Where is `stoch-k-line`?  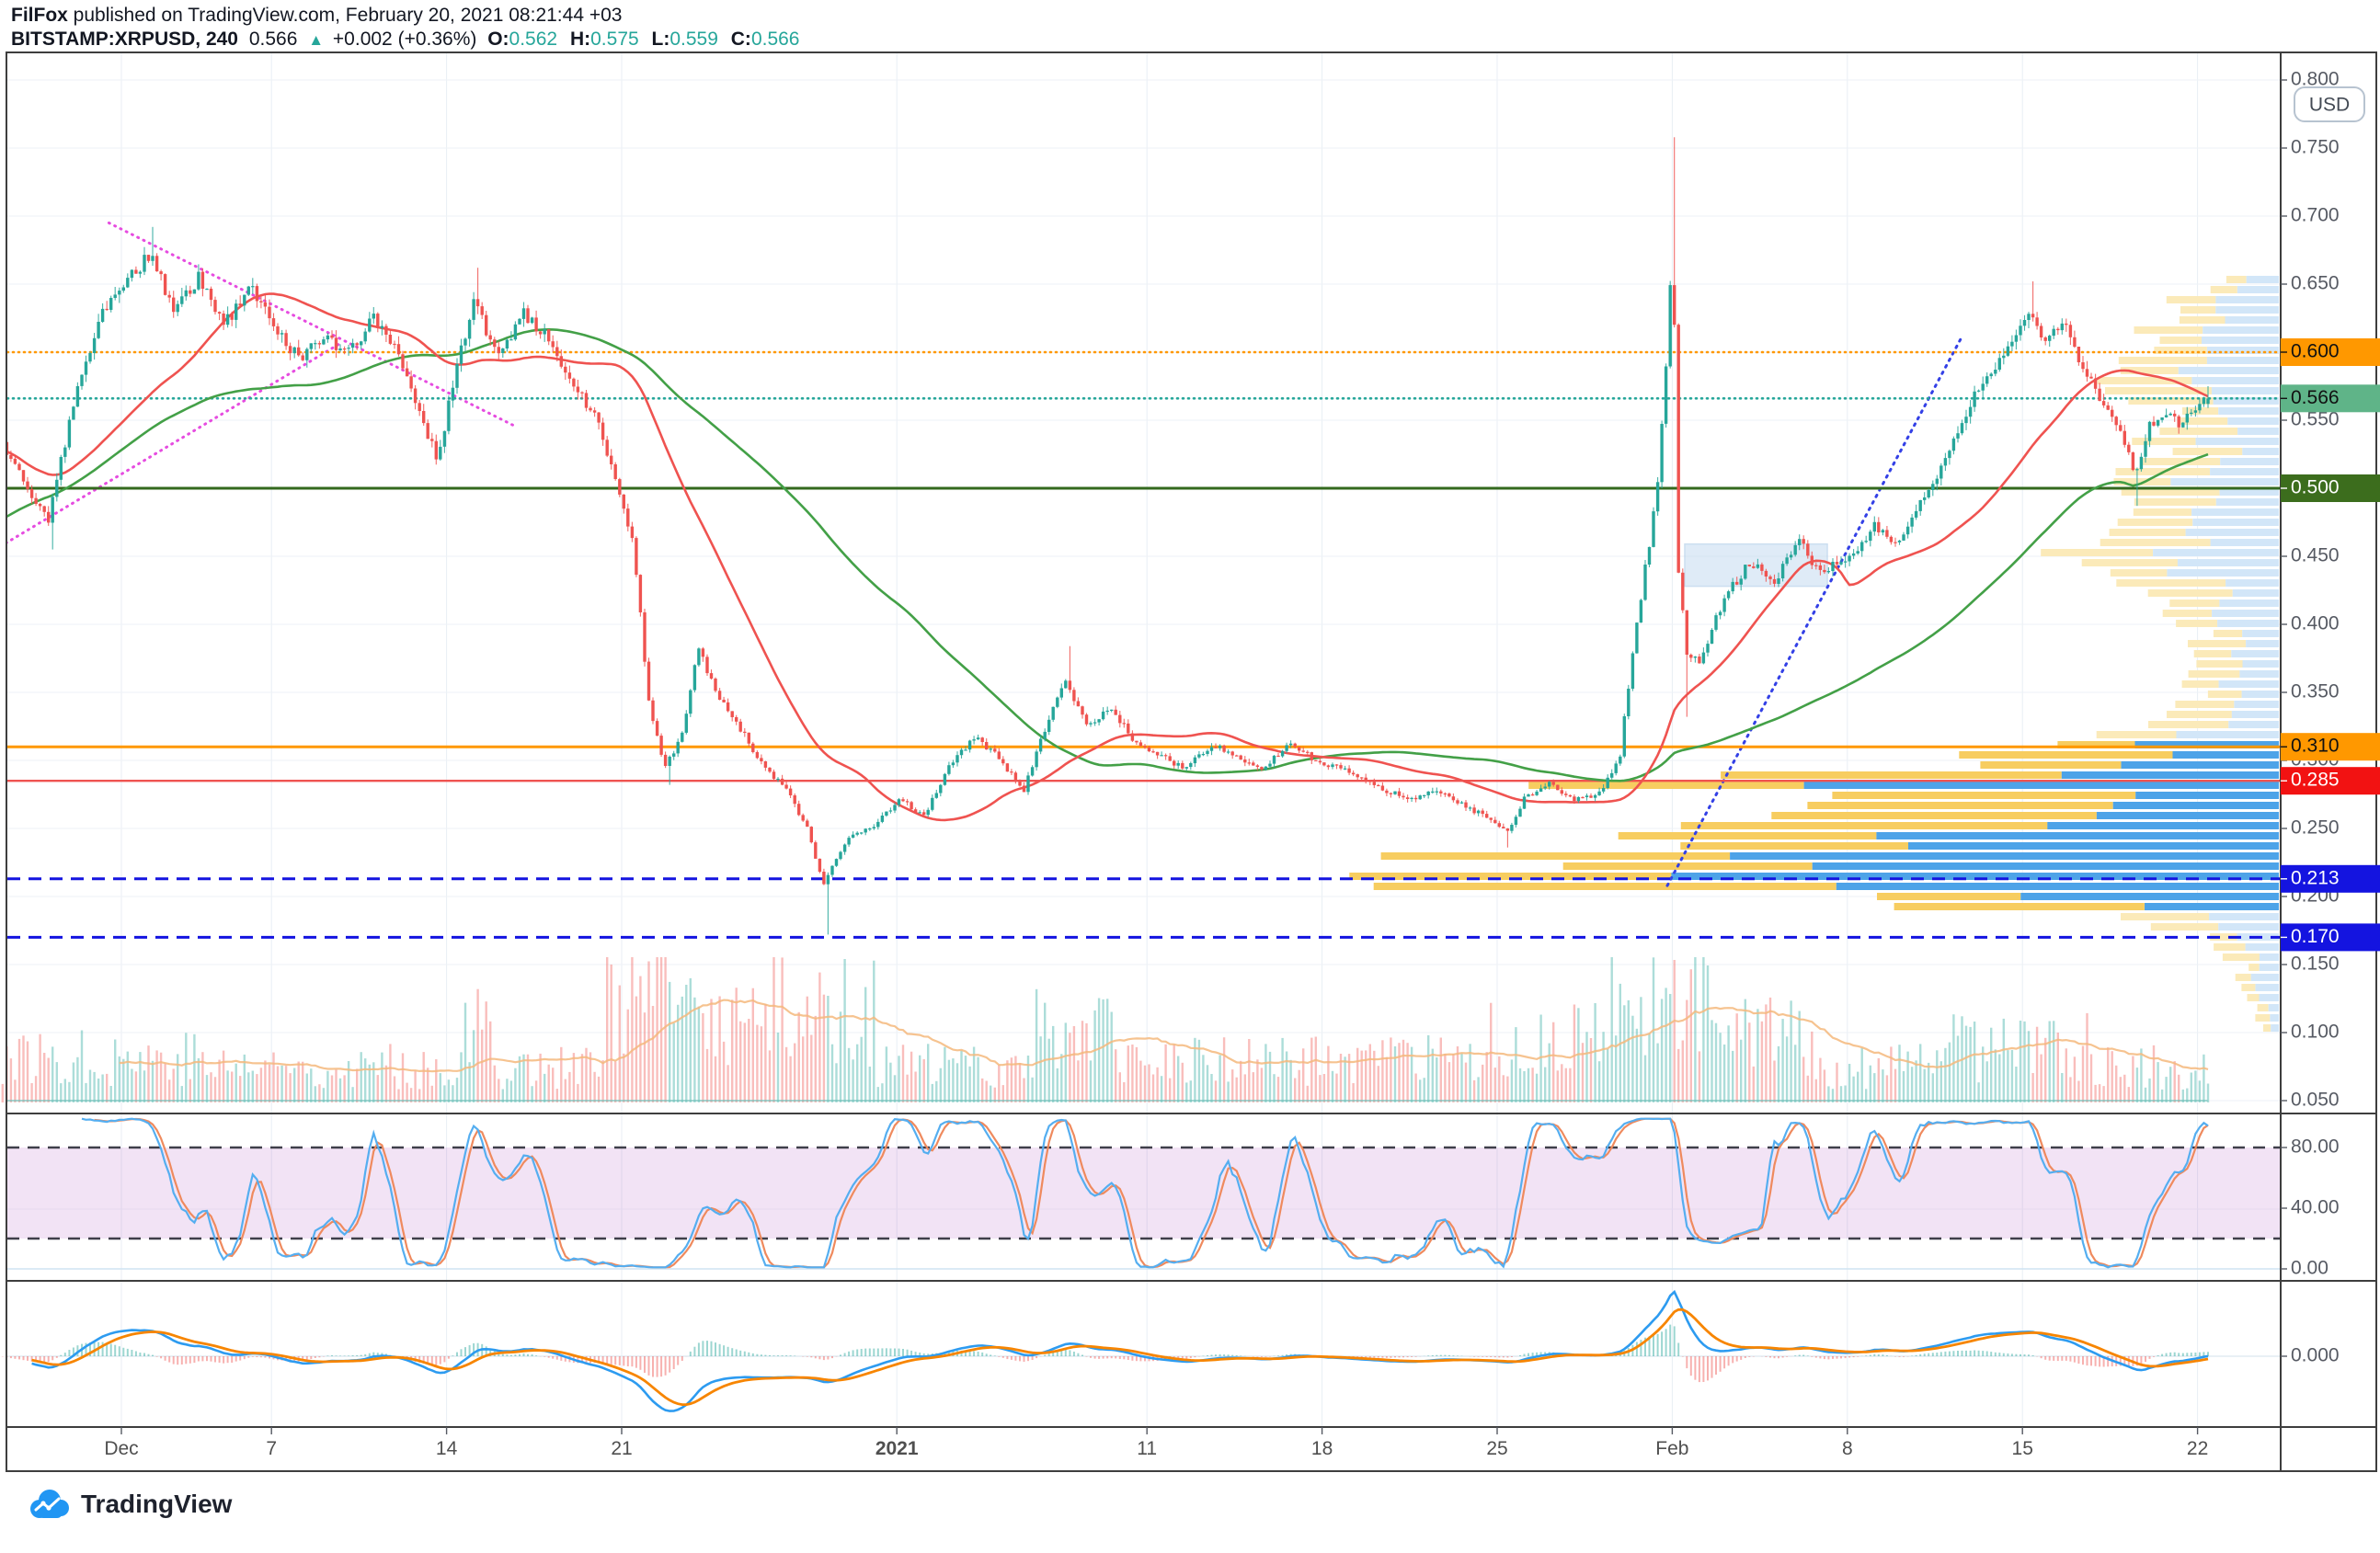
stoch-k-line is located at coordinates (1145, 1193).